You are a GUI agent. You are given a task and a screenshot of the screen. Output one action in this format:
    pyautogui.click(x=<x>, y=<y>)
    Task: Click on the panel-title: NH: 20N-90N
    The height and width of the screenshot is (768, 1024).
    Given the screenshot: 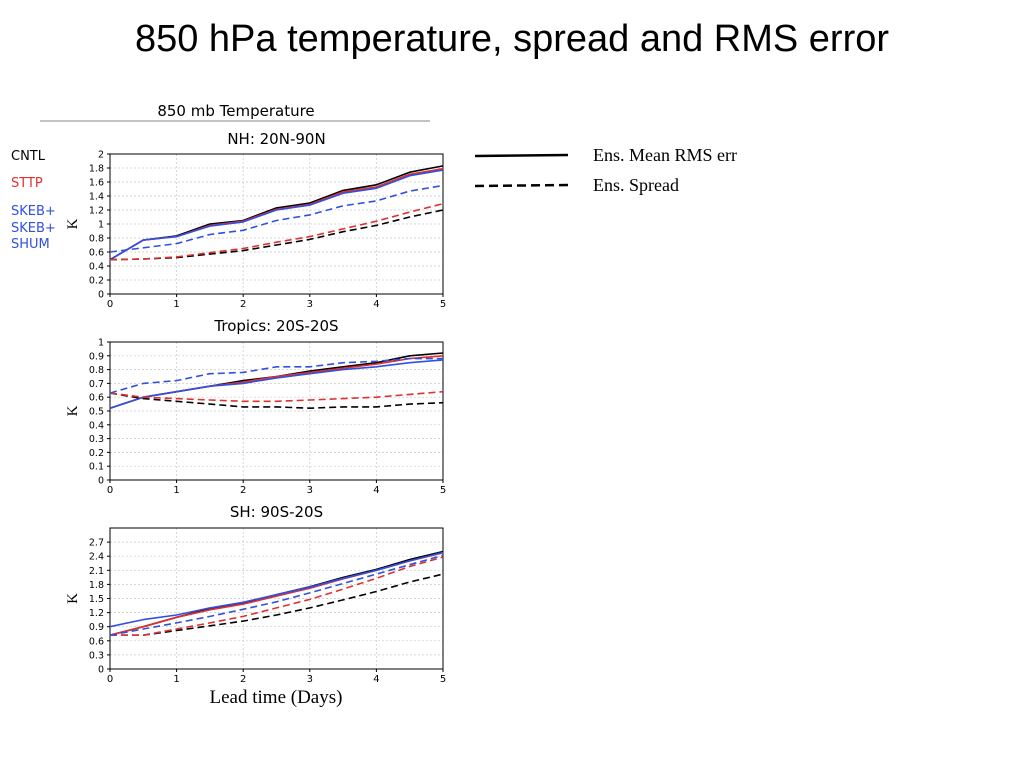 What is the action you would take?
    pyautogui.click(x=276, y=139)
    